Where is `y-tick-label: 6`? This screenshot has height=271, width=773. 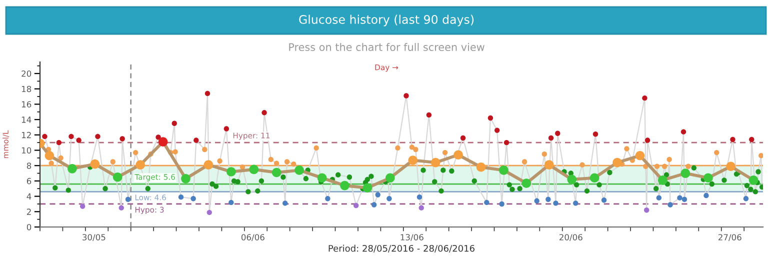
y-tick-label: 6 is located at coordinates (29, 181).